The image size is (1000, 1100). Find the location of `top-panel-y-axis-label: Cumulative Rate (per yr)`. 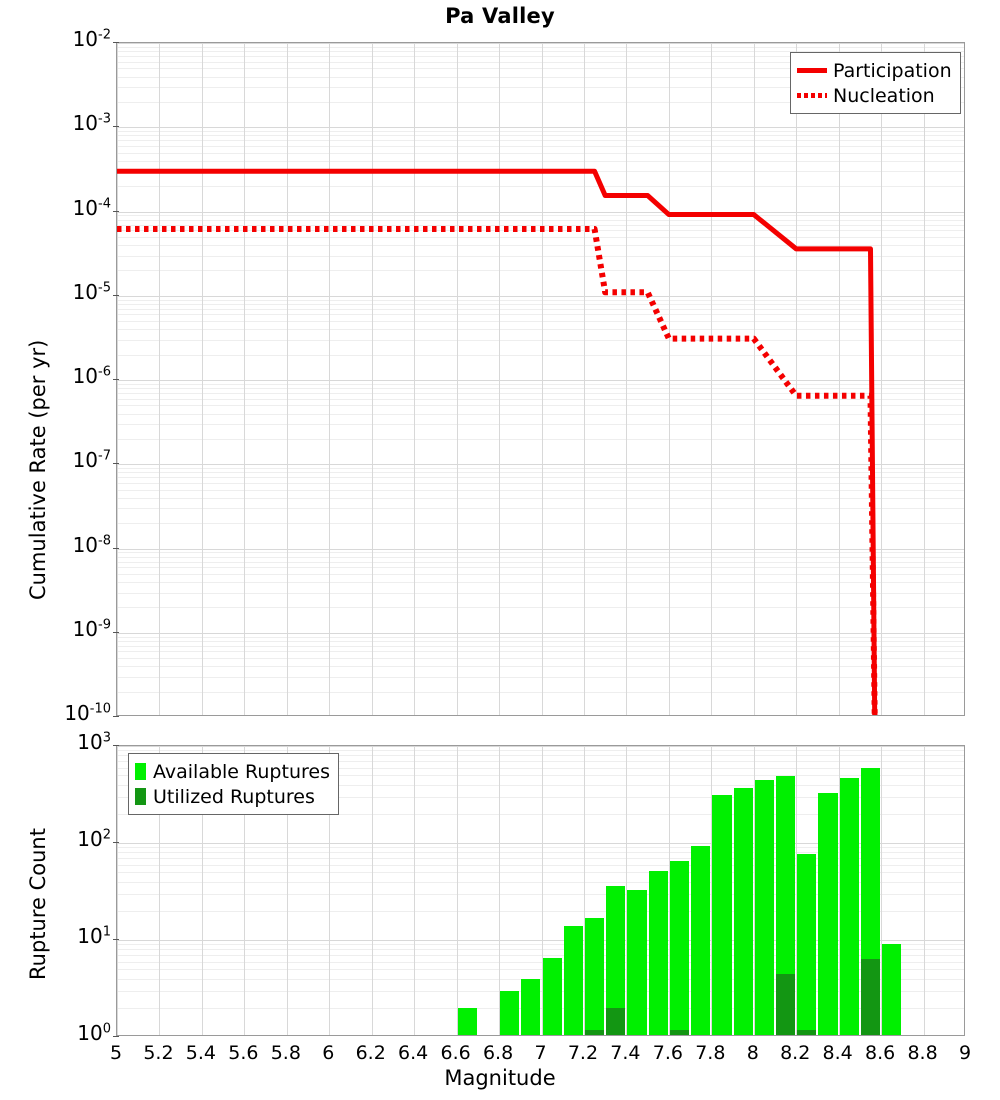

top-panel-y-axis-label: Cumulative Rate (per yr) is located at coordinates (38, 469).